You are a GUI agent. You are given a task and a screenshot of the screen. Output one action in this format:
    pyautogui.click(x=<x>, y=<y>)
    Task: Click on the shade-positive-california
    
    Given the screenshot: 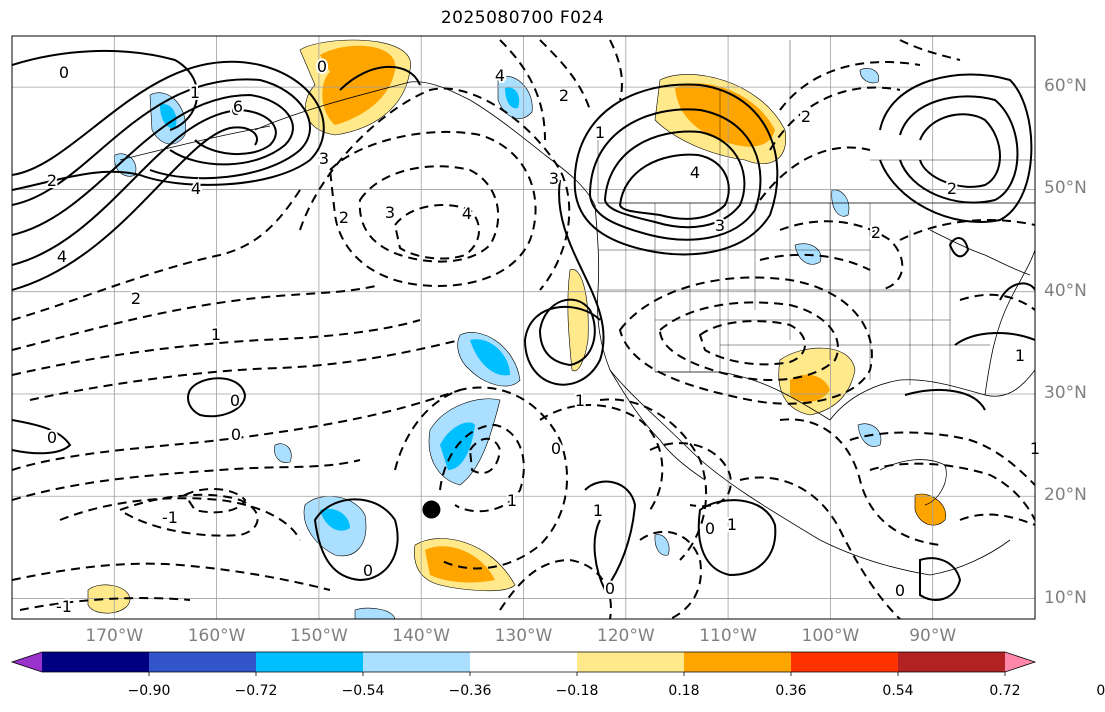 What is the action you would take?
    pyautogui.click(x=578, y=320)
    